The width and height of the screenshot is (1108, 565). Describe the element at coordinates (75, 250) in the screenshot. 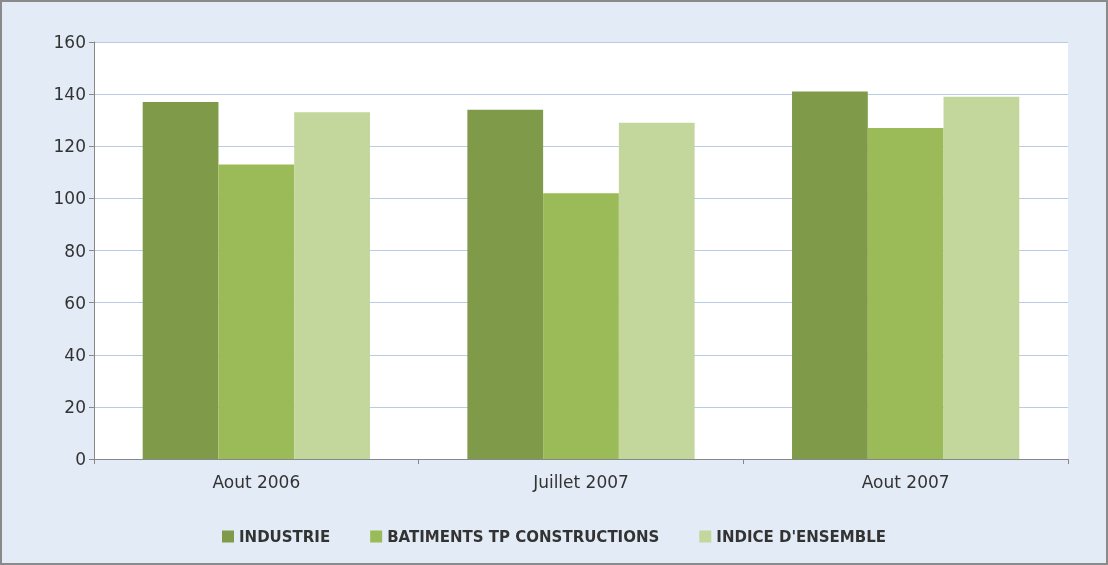

I see `y-tick-label: 80` at that location.